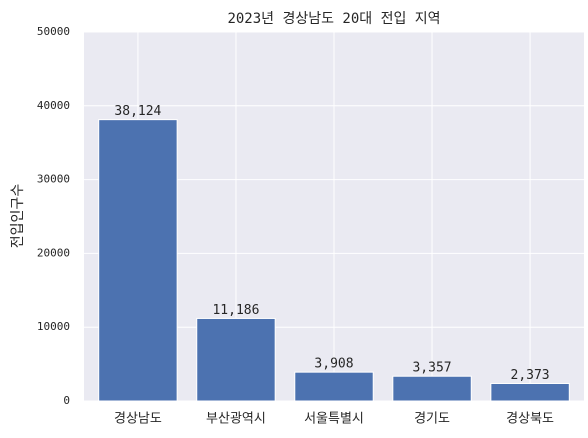 This screenshot has height=438, width=588. What do you see at coordinates (137, 111) in the screenshot?
I see `data-label: 38,124` at bounding box center [137, 111].